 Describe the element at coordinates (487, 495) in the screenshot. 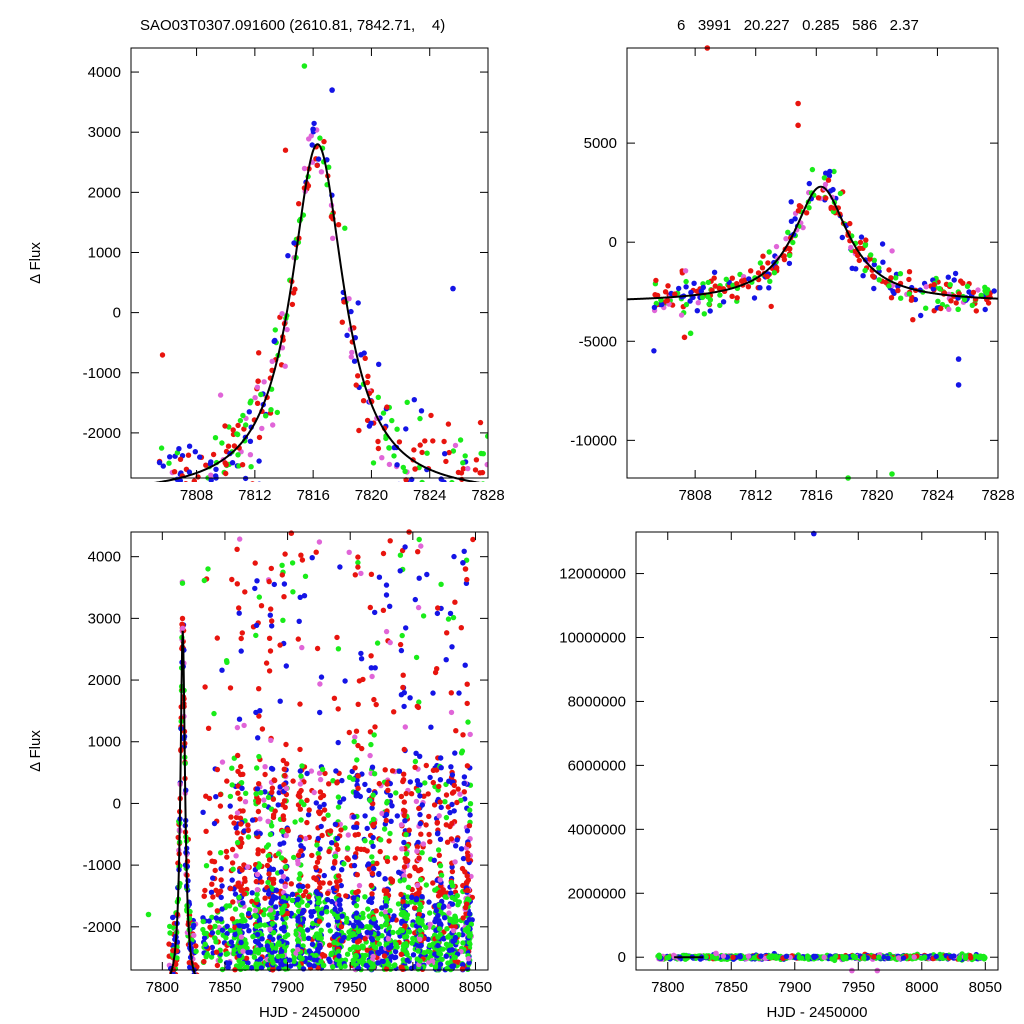

I see `x-tick-label: 7828` at that location.